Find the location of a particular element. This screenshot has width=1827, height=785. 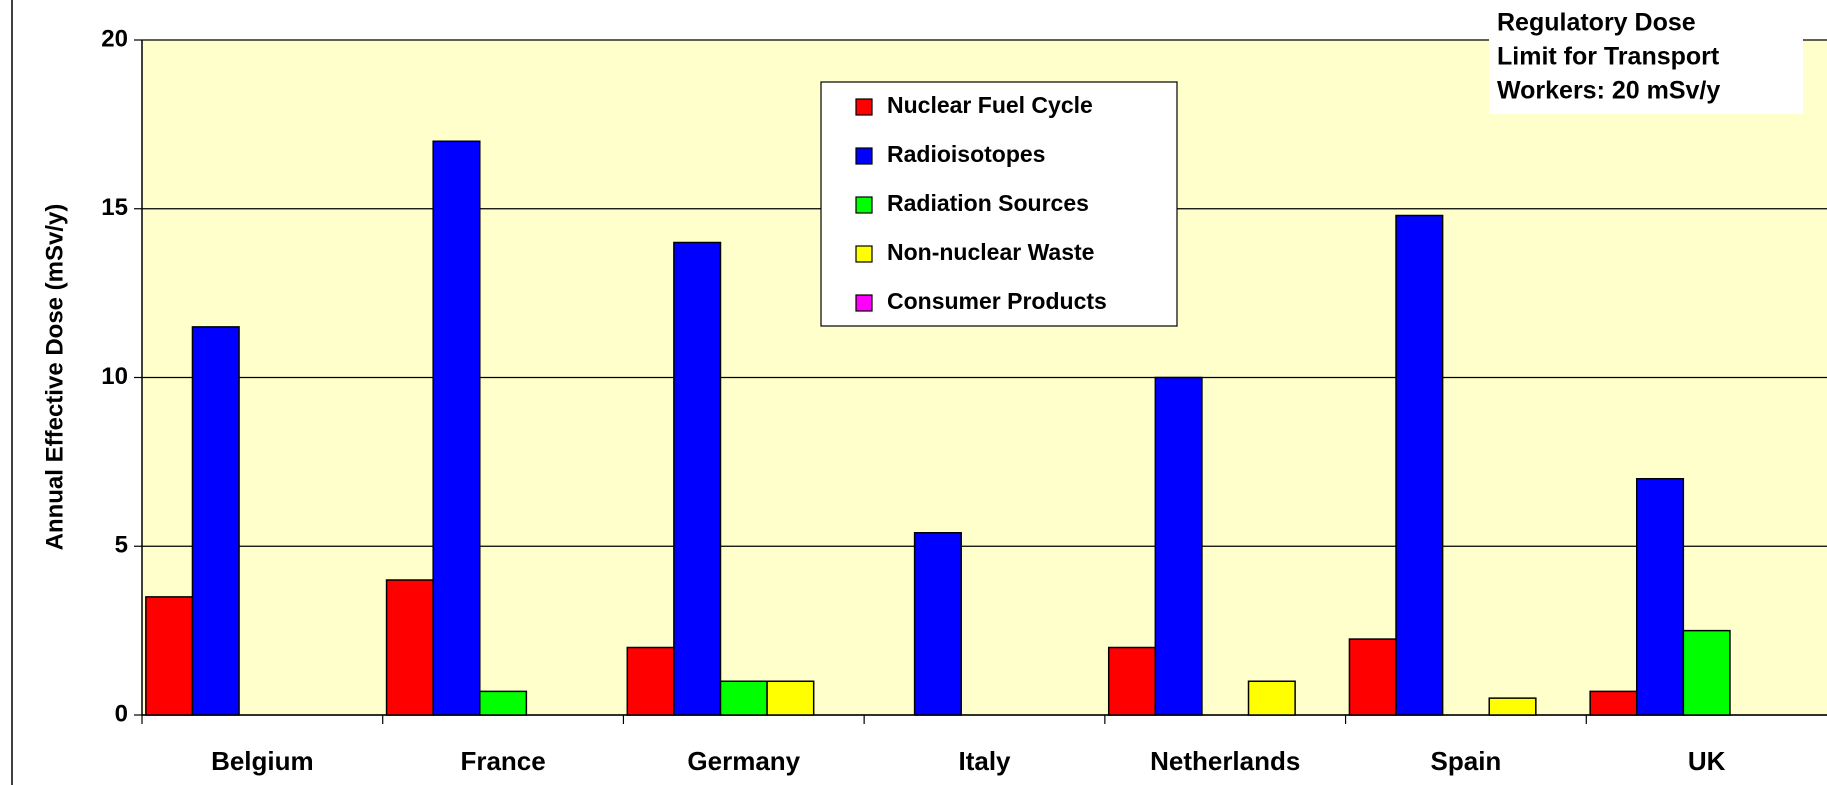

annotation-text: Limit for Transport is located at coordinates (1608, 57).